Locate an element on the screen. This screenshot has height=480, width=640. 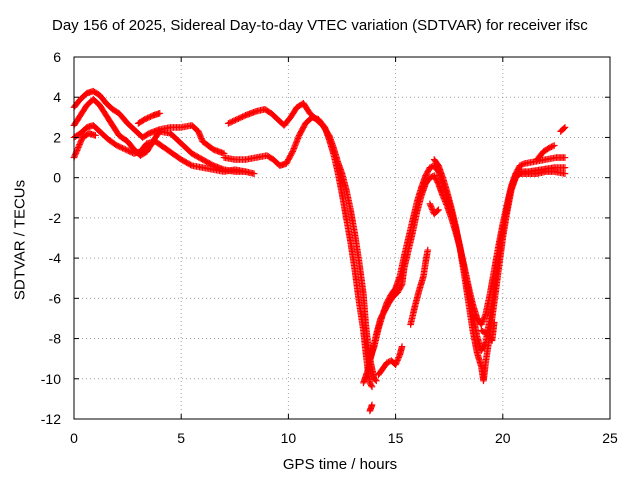
y-tick-label: -6 is located at coordinates (55, 298).